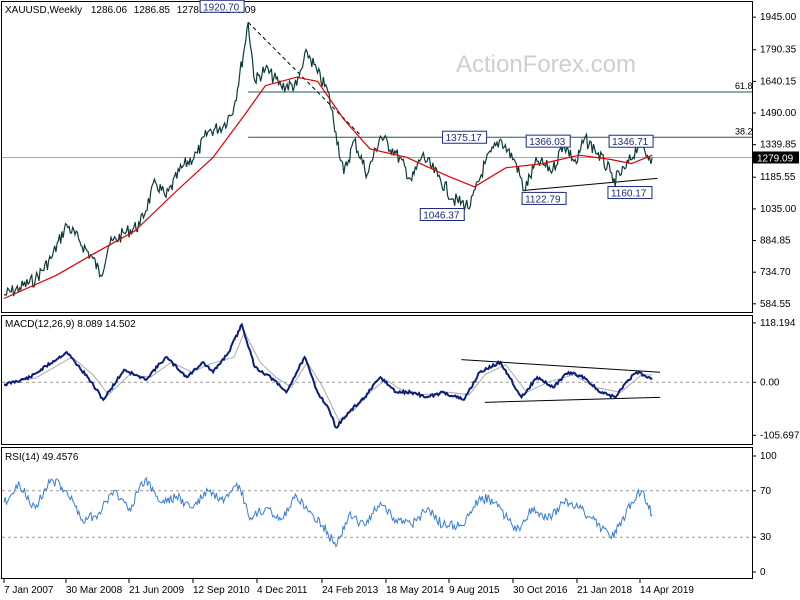 This screenshot has height=600, width=800. What do you see at coordinates (152, 10) in the screenshot?
I see `ohlc-high: 1286.85` at bounding box center [152, 10].